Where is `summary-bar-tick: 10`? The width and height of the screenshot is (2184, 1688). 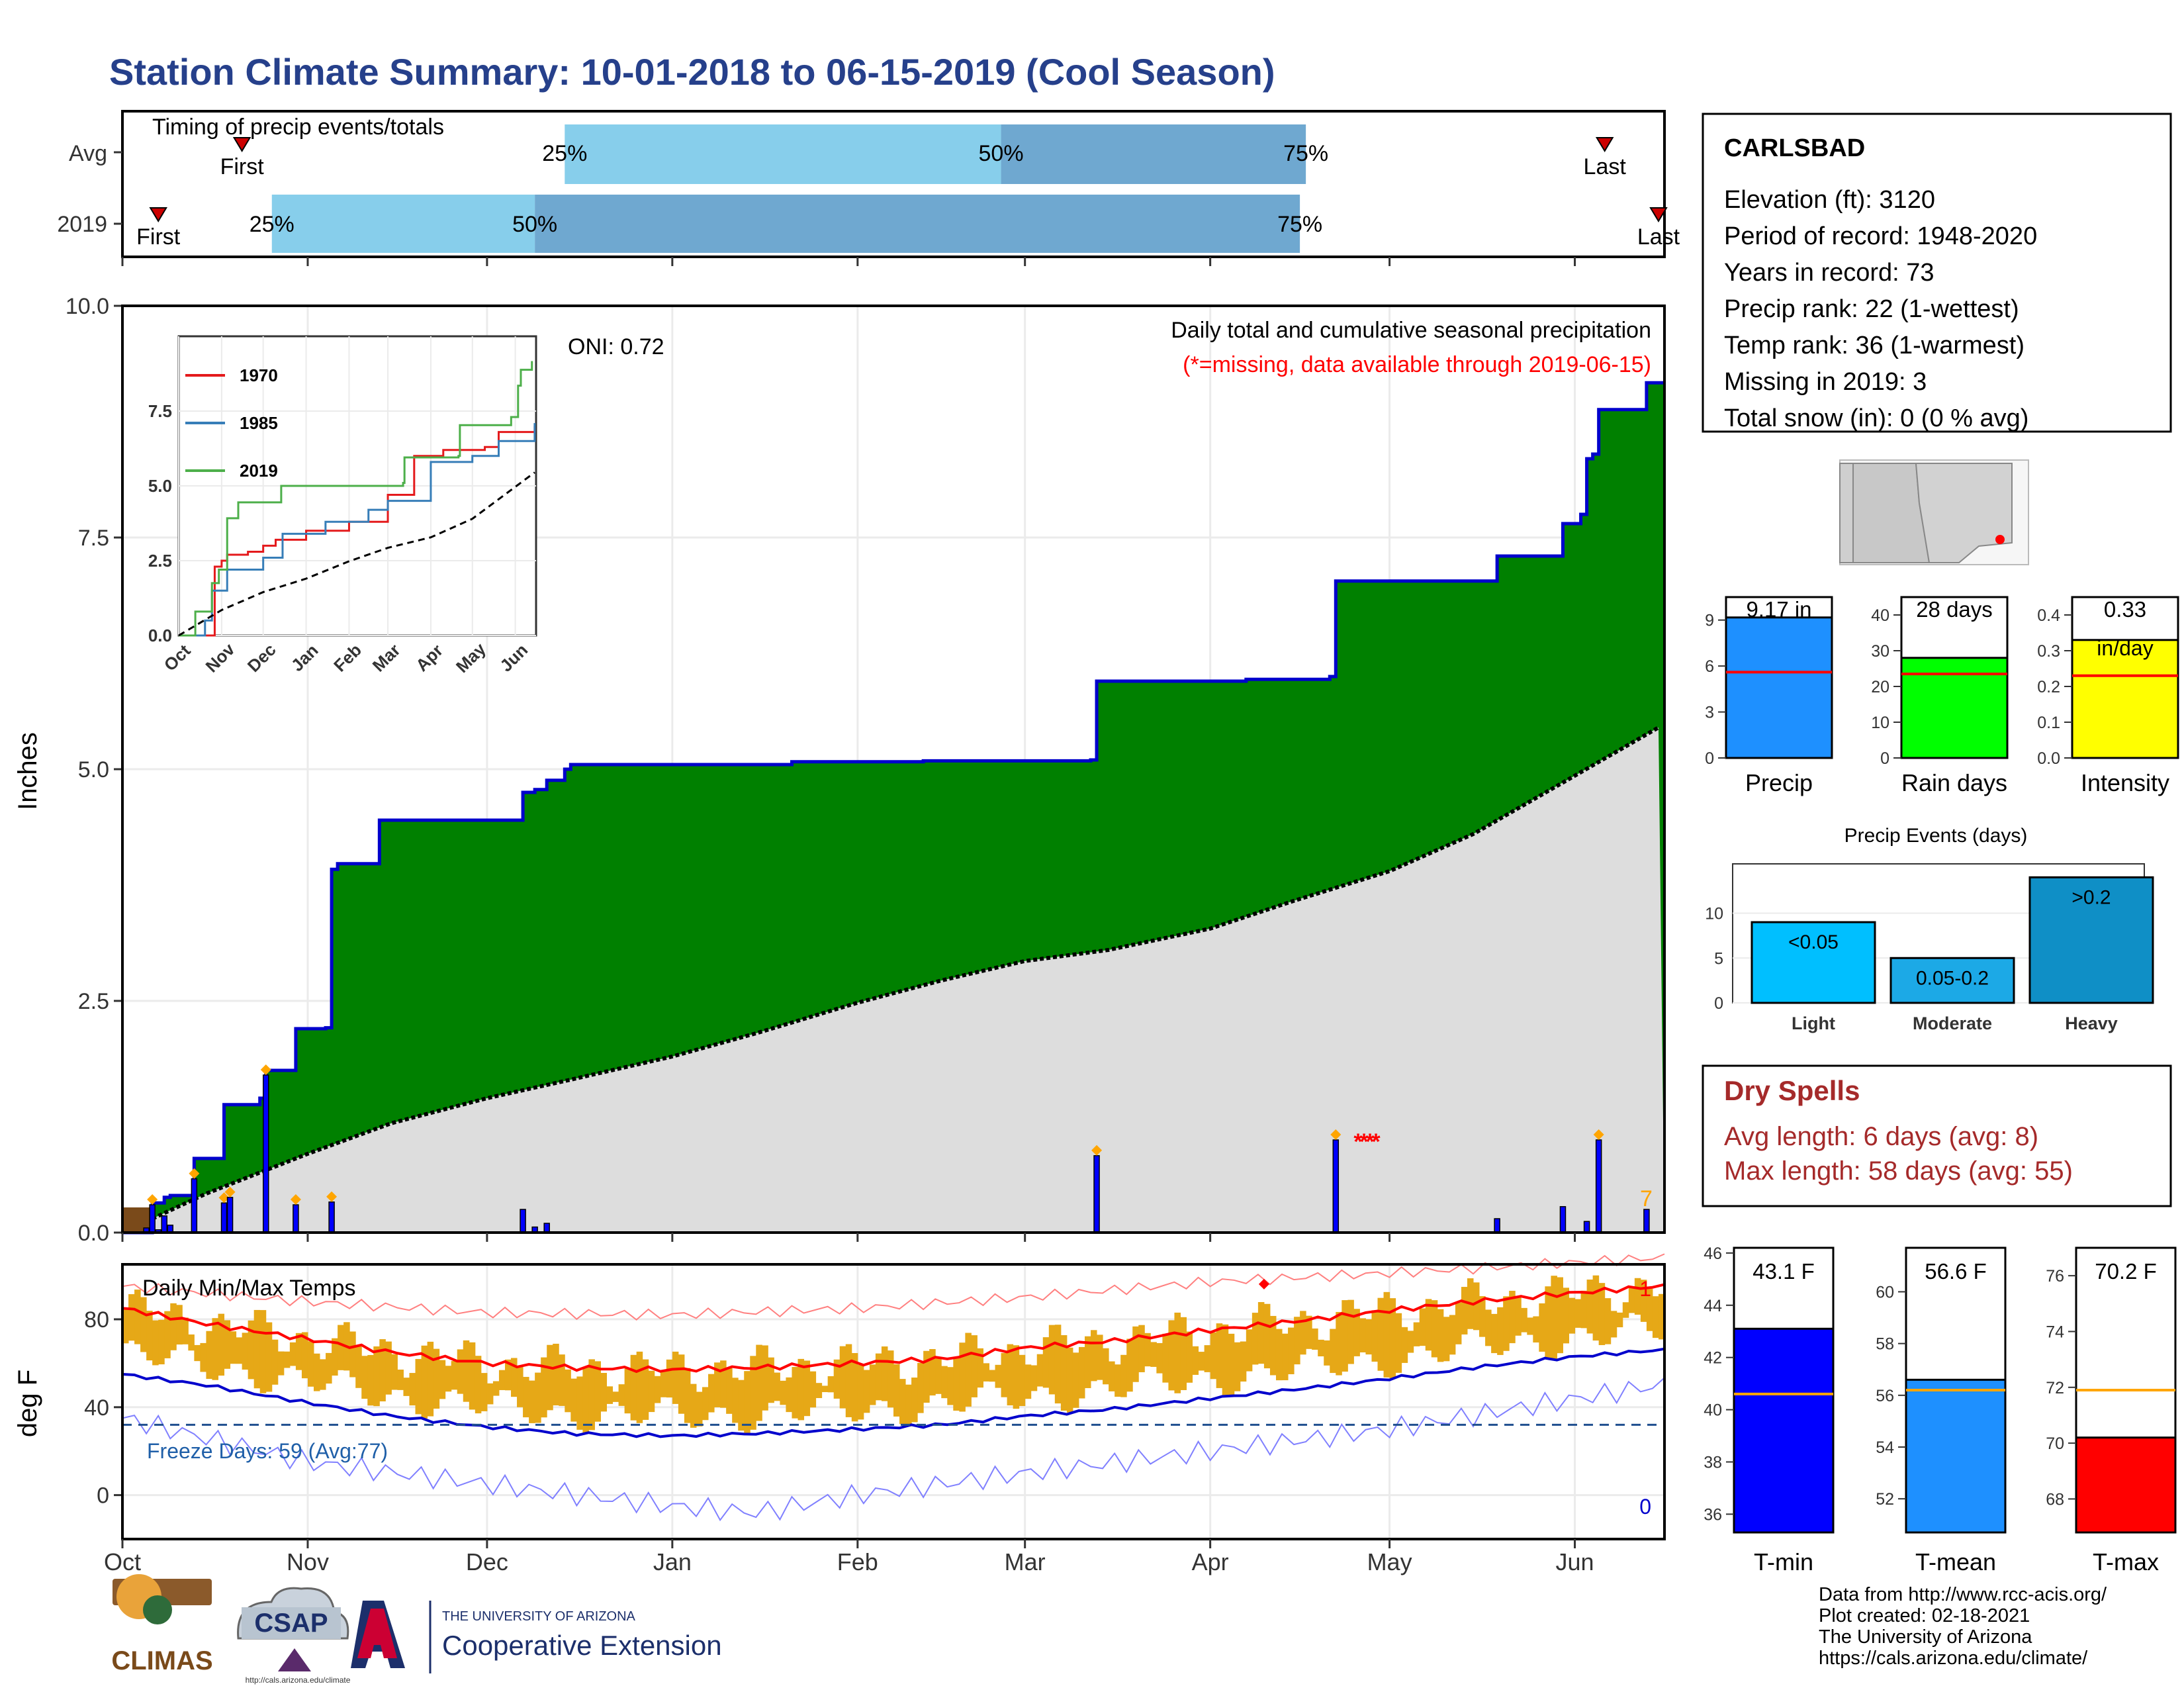 summary-bar-tick: 10 is located at coordinates (1880, 723).